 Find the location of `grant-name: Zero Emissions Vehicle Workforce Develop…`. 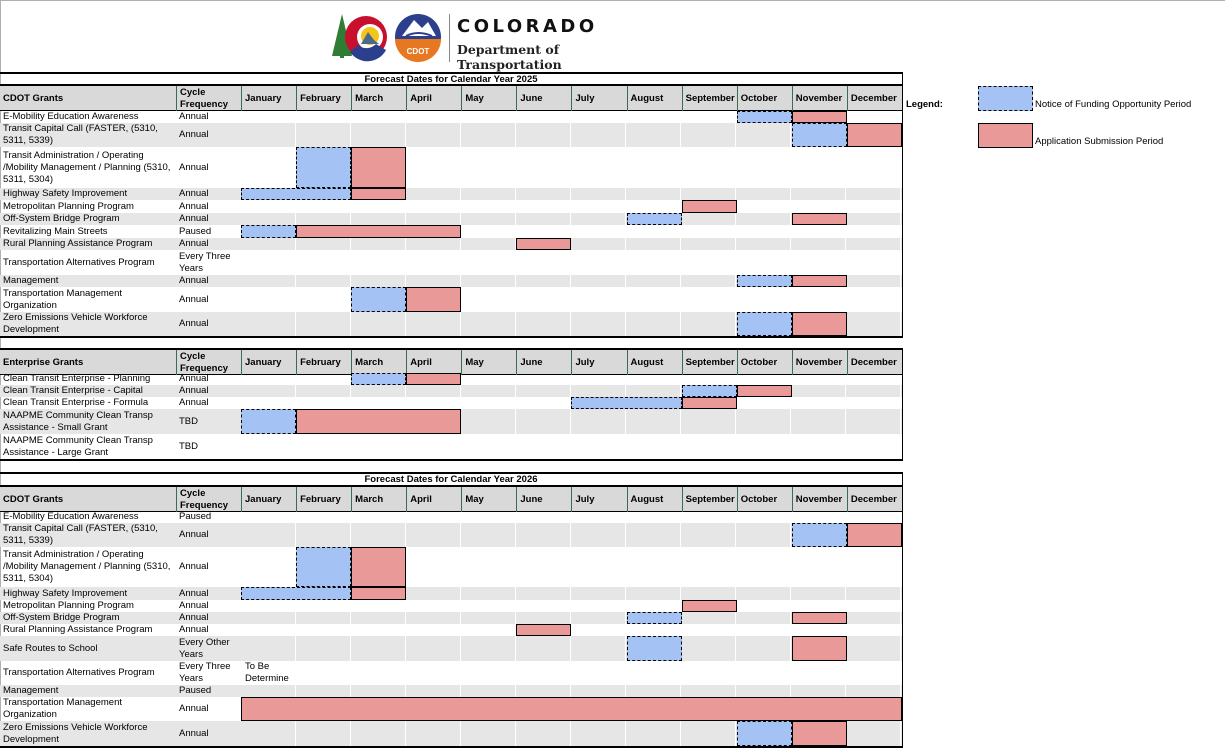

grant-name: Zero Emissions Vehicle Workforce Develop… is located at coordinates (75, 733).